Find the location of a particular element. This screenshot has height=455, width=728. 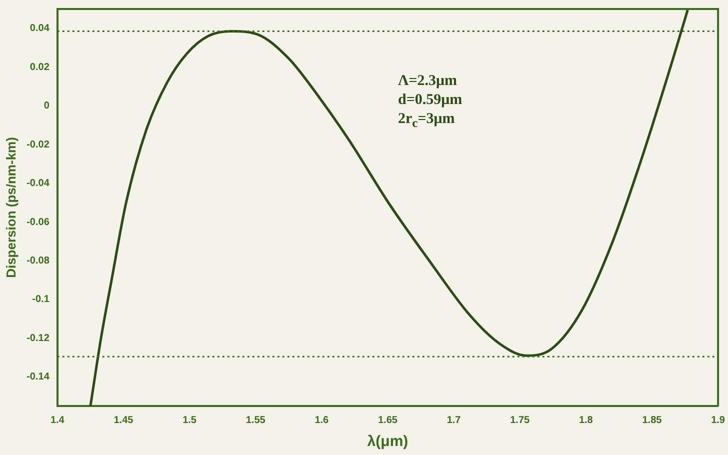

y-tick-label: -0.02 is located at coordinates (38, 144).